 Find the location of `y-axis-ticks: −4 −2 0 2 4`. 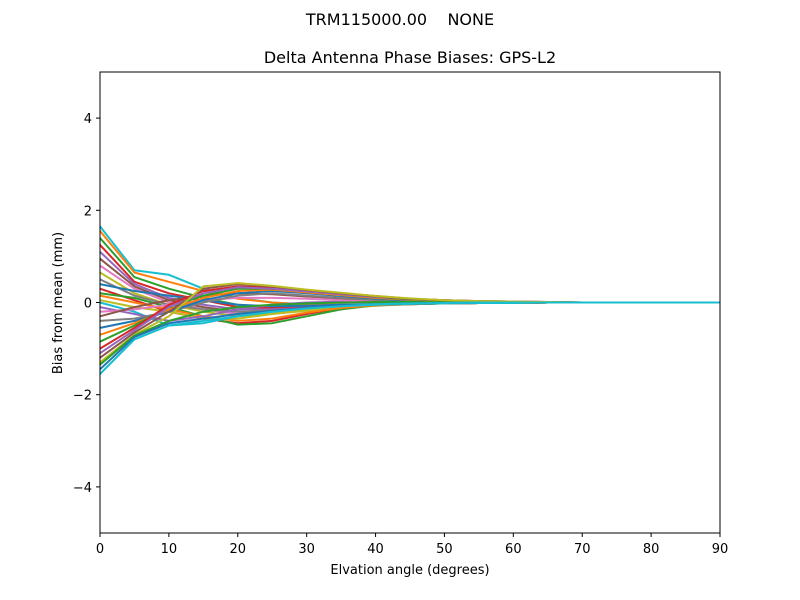

y-axis-ticks: −4 −2 0 2 4 is located at coordinates (86, 304).